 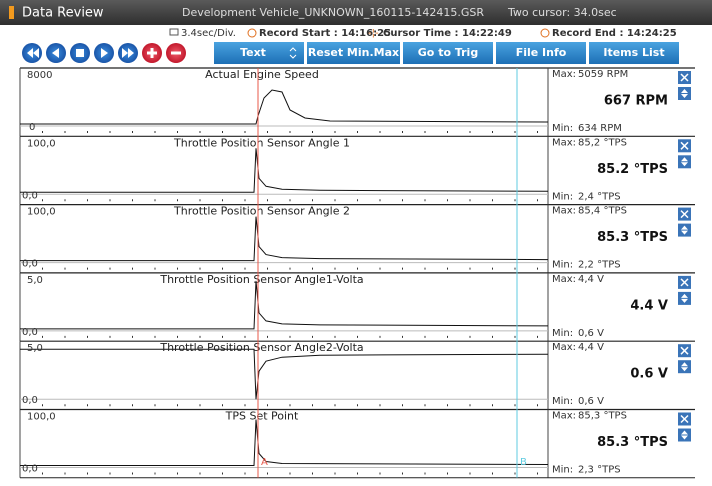 What do you see at coordinates (600, 128) in the screenshot?
I see `min-value: 634 RPM` at bounding box center [600, 128].